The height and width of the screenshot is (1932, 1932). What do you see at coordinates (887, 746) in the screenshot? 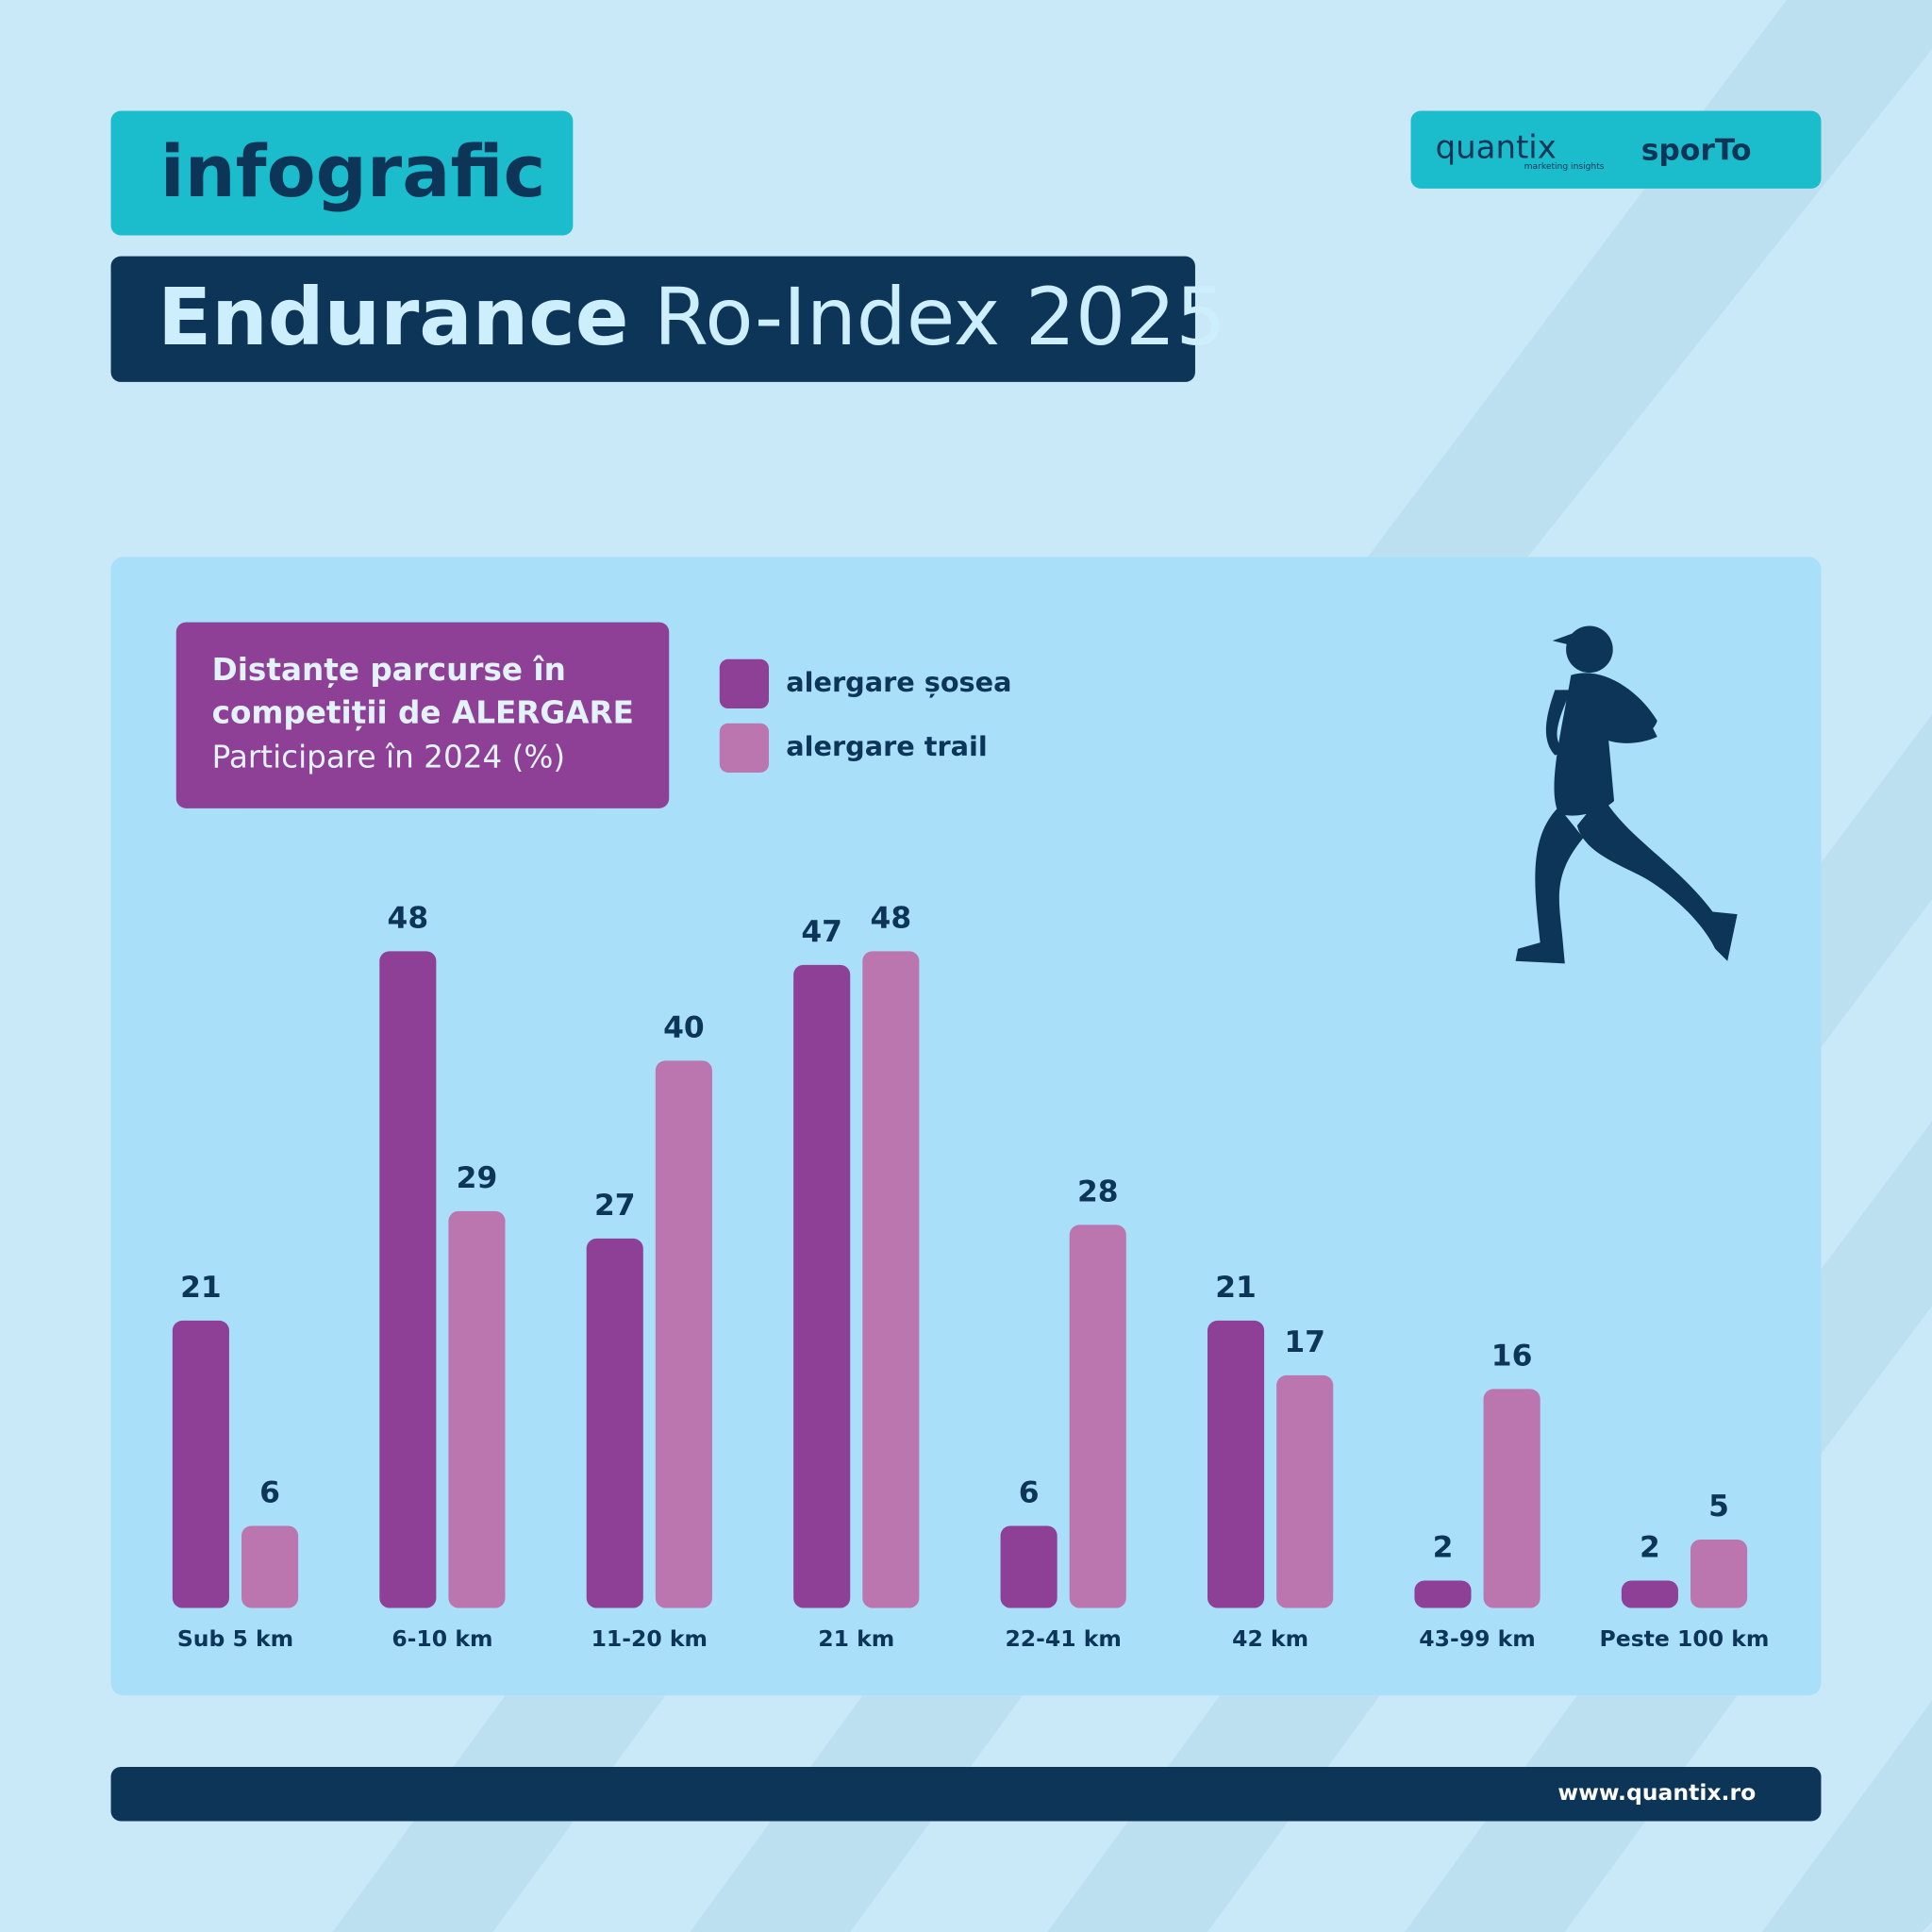
I see `legend-label: alergare trail` at bounding box center [887, 746].